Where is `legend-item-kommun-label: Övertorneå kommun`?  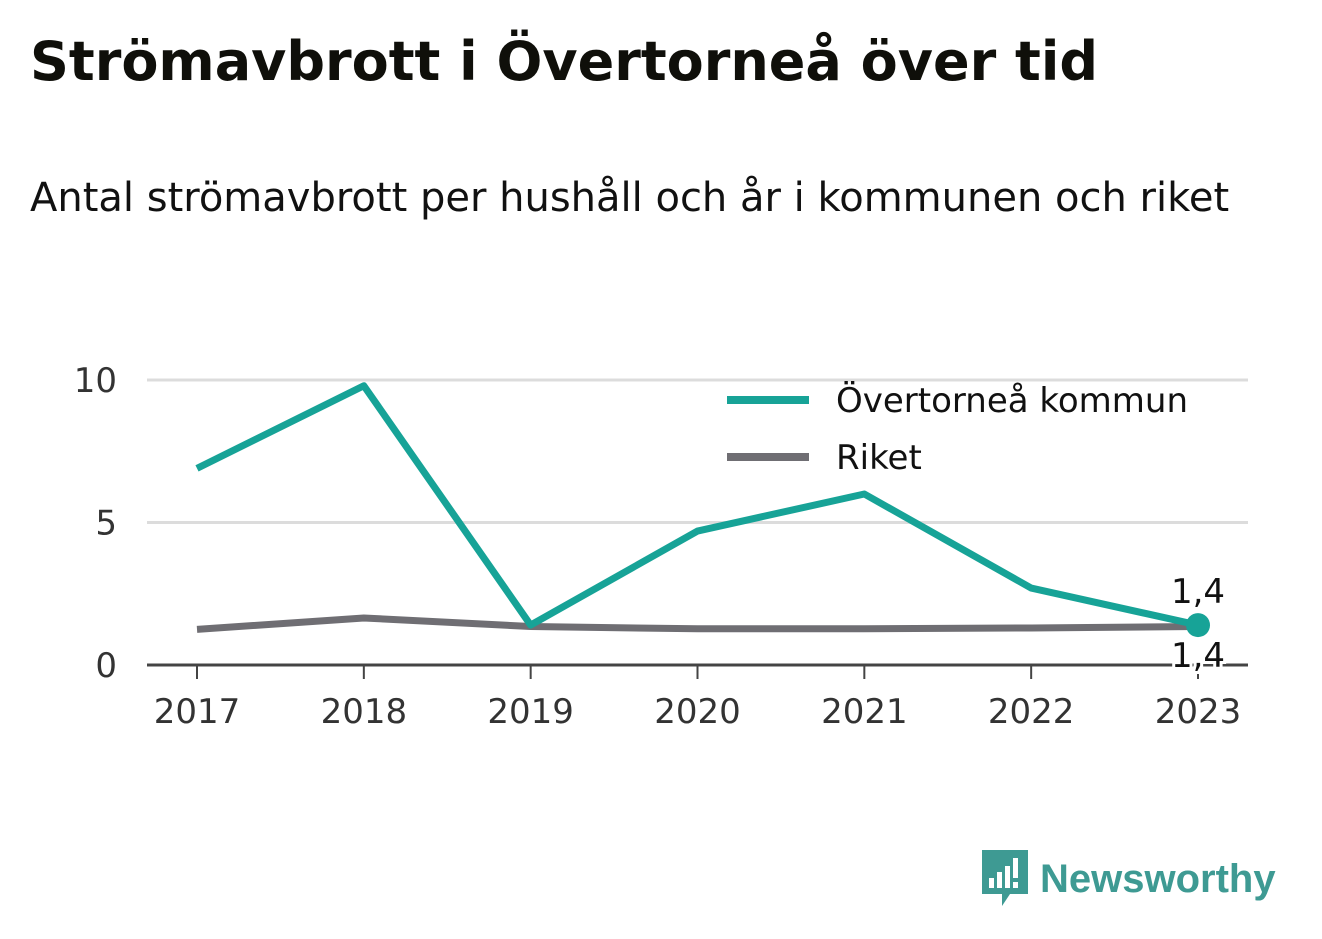 legend-item-kommun-label: Övertorneå kommun is located at coordinates (1012, 400).